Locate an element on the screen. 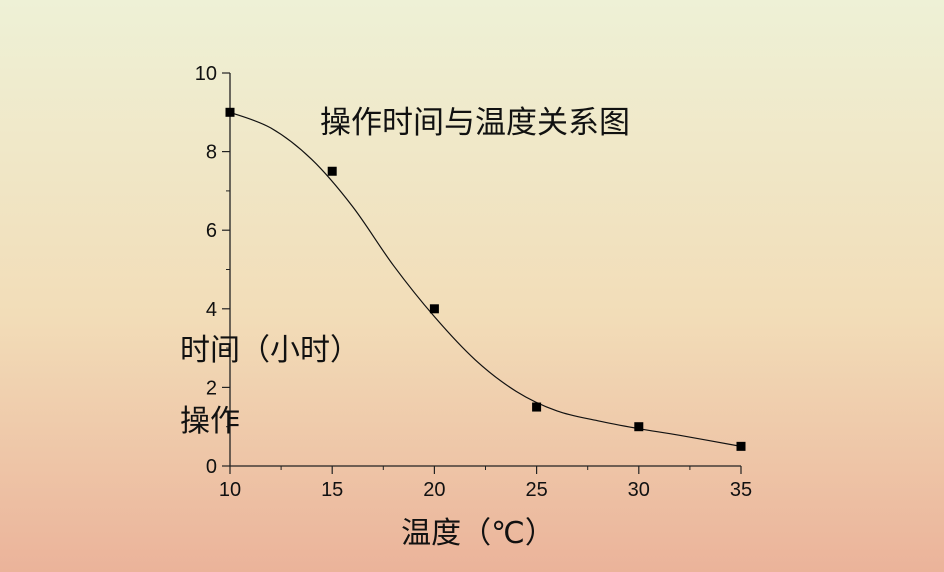 The image size is (944, 572). x-axis-label: 温度（℃） is located at coordinates (478, 533).